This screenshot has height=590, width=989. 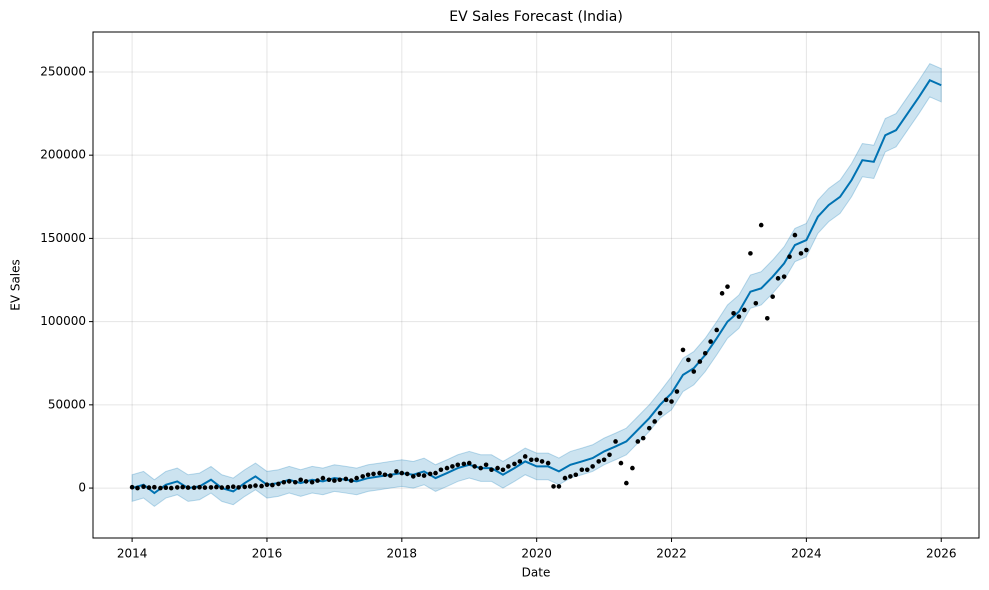 What do you see at coordinates (16, 285) in the screenshot?
I see `y-axis-label: EV Sales` at bounding box center [16, 285].